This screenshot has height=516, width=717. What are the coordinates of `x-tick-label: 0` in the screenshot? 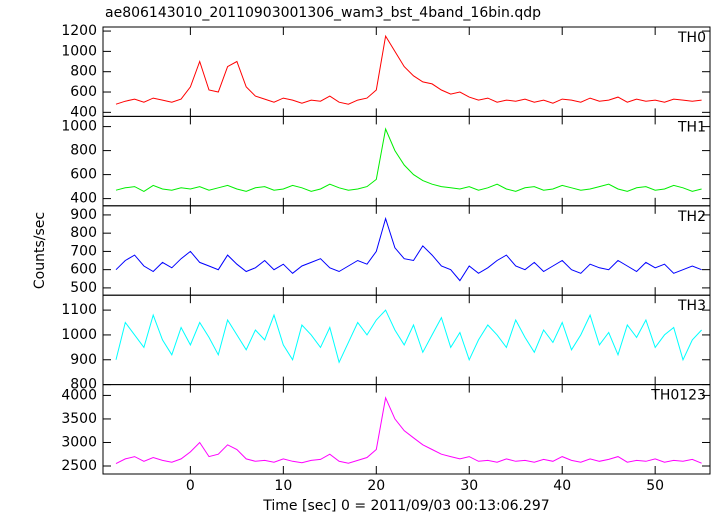 It's located at (190, 486).